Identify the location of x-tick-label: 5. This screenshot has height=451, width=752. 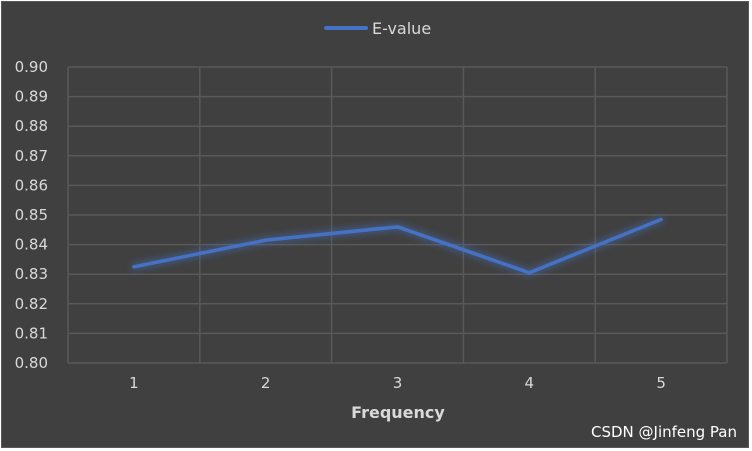
(661, 383).